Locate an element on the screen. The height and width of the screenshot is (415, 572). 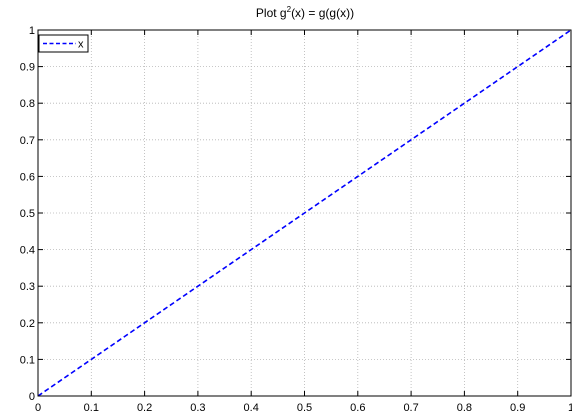
x-tick-label: 0.7 is located at coordinates (410, 408).